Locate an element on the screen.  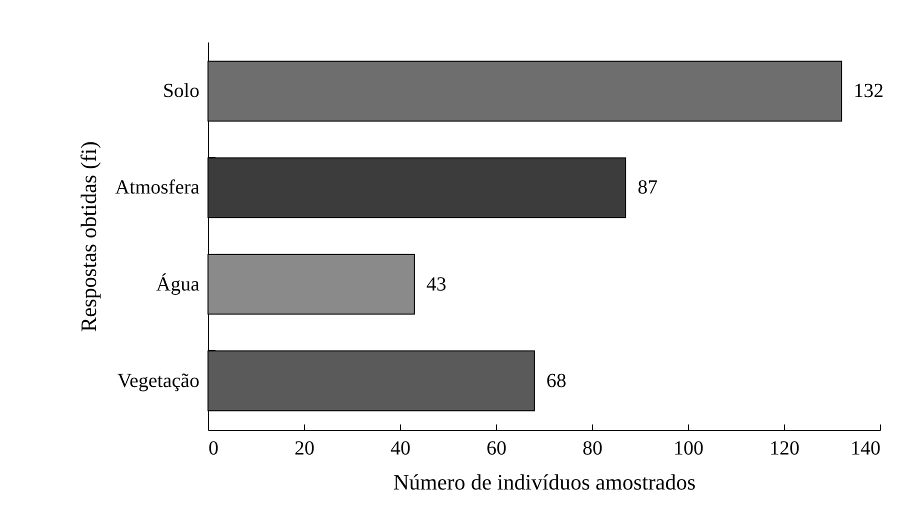
y-tick-label: Água is located at coordinates (178, 284).